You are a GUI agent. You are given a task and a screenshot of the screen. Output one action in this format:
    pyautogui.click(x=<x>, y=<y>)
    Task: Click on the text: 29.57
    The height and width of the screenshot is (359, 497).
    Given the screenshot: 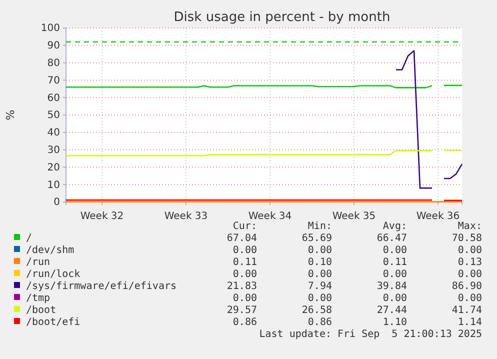 What is the action you would take?
    pyautogui.click(x=241, y=310)
    